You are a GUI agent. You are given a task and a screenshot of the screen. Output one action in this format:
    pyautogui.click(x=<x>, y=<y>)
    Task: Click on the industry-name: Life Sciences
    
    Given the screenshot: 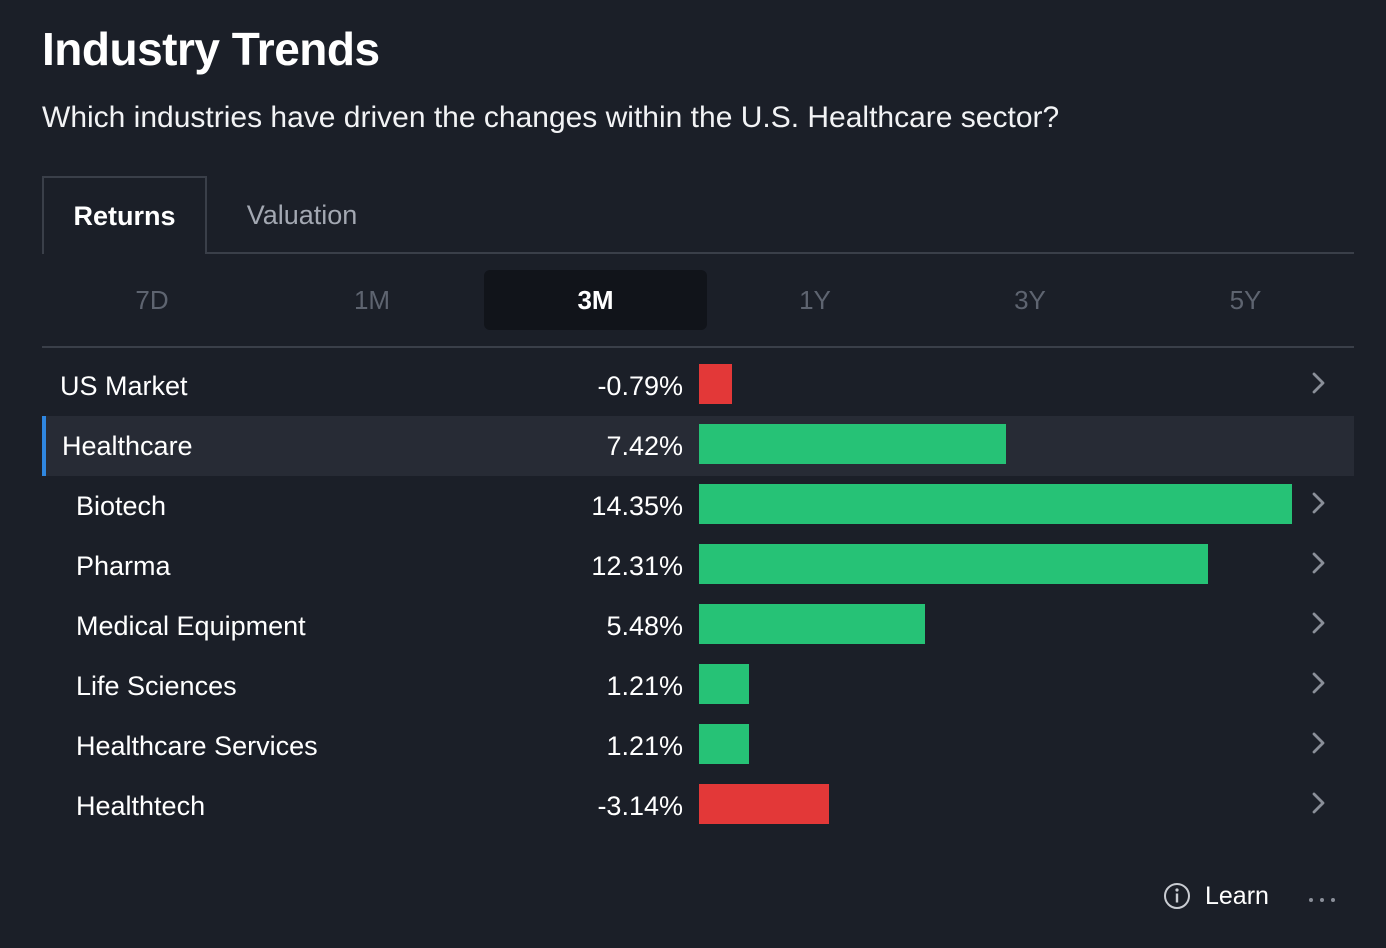 What is the action you would take?
    pyautogui.click(x=156, y=685)
    